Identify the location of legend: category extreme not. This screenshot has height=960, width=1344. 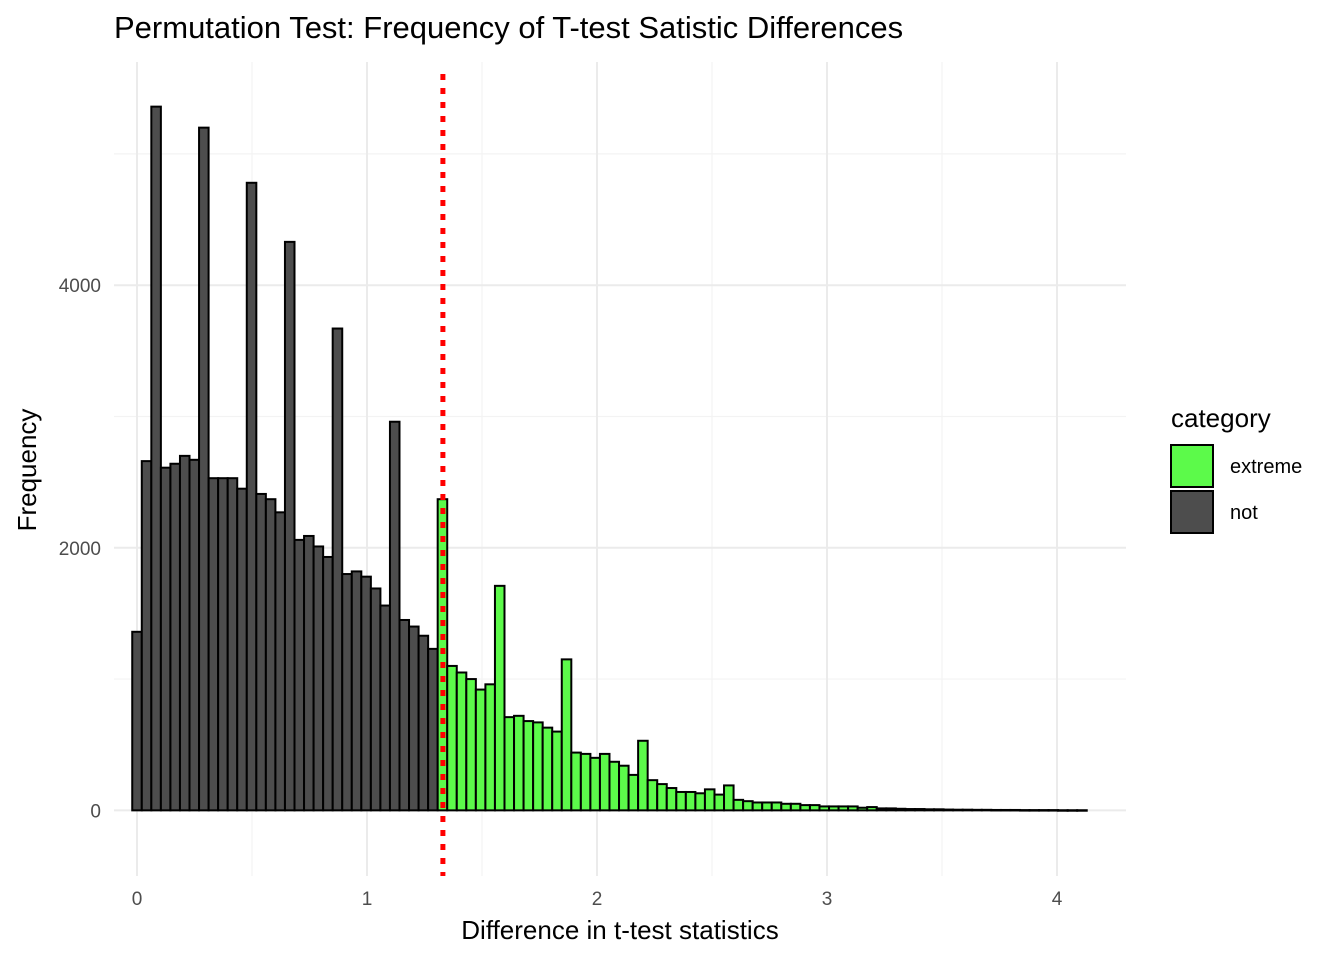
(1236, 468).